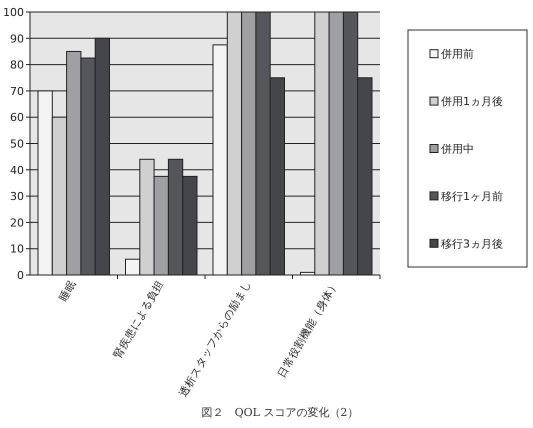  I want to click on y-tick-label: 90, so click(17, 39).